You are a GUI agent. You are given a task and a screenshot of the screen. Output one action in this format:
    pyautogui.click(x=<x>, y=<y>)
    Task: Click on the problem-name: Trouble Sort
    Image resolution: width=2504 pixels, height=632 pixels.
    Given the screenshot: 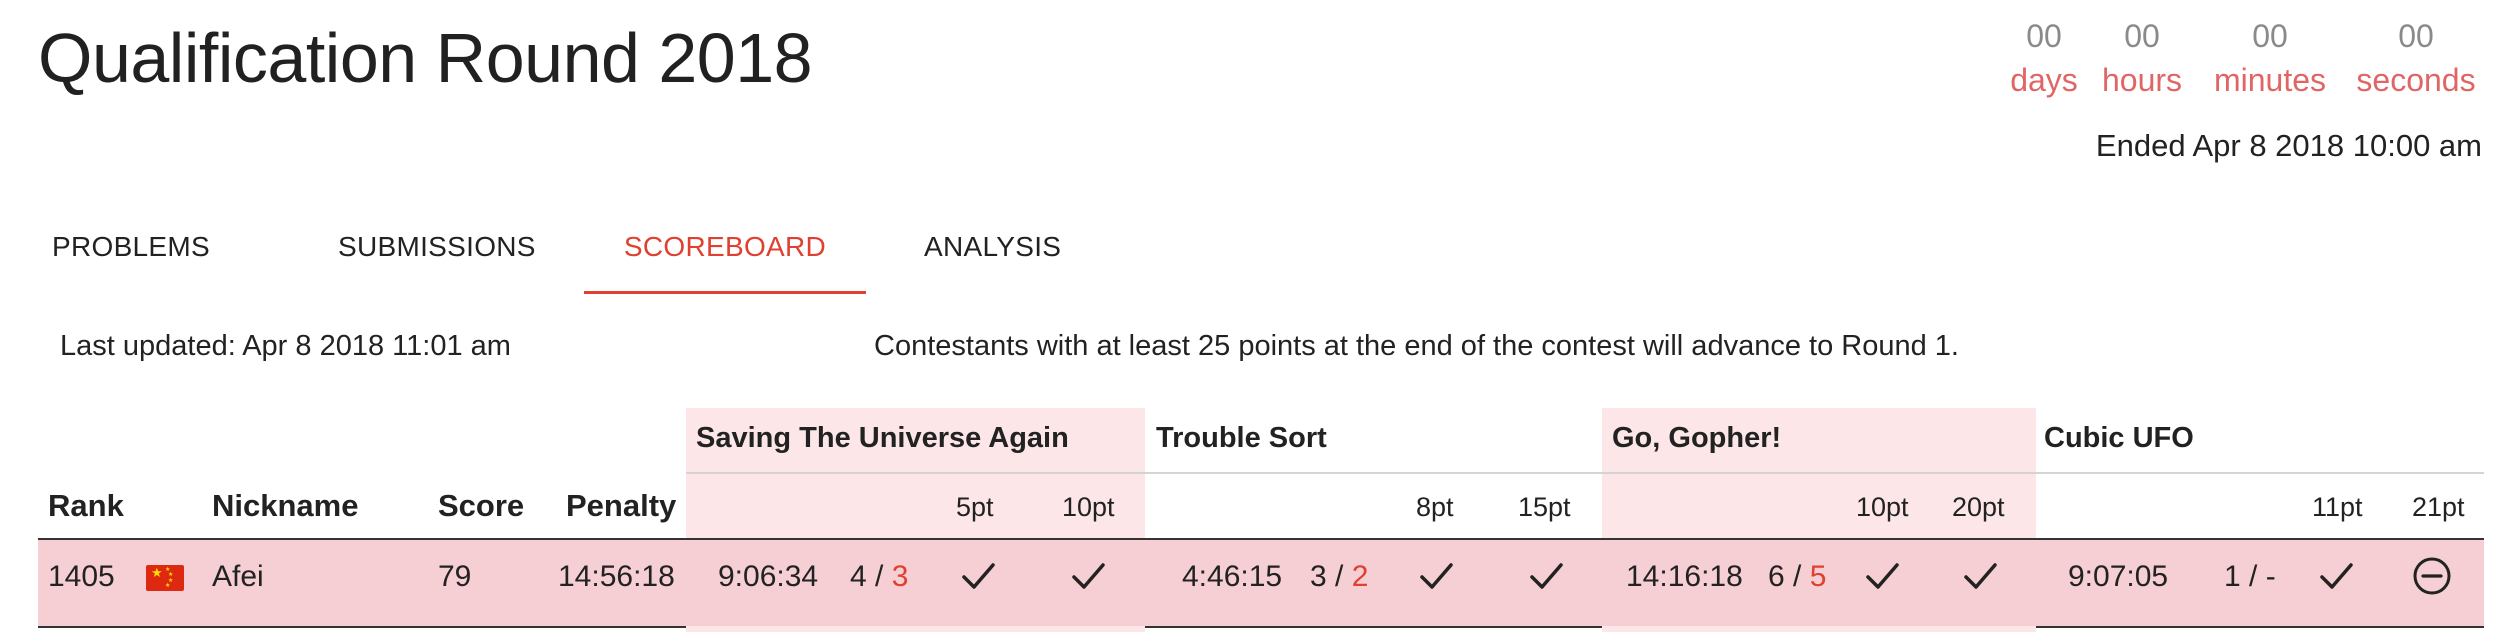 What is the action you would take?
    pyautogui.click(x=1241, y=438)
    